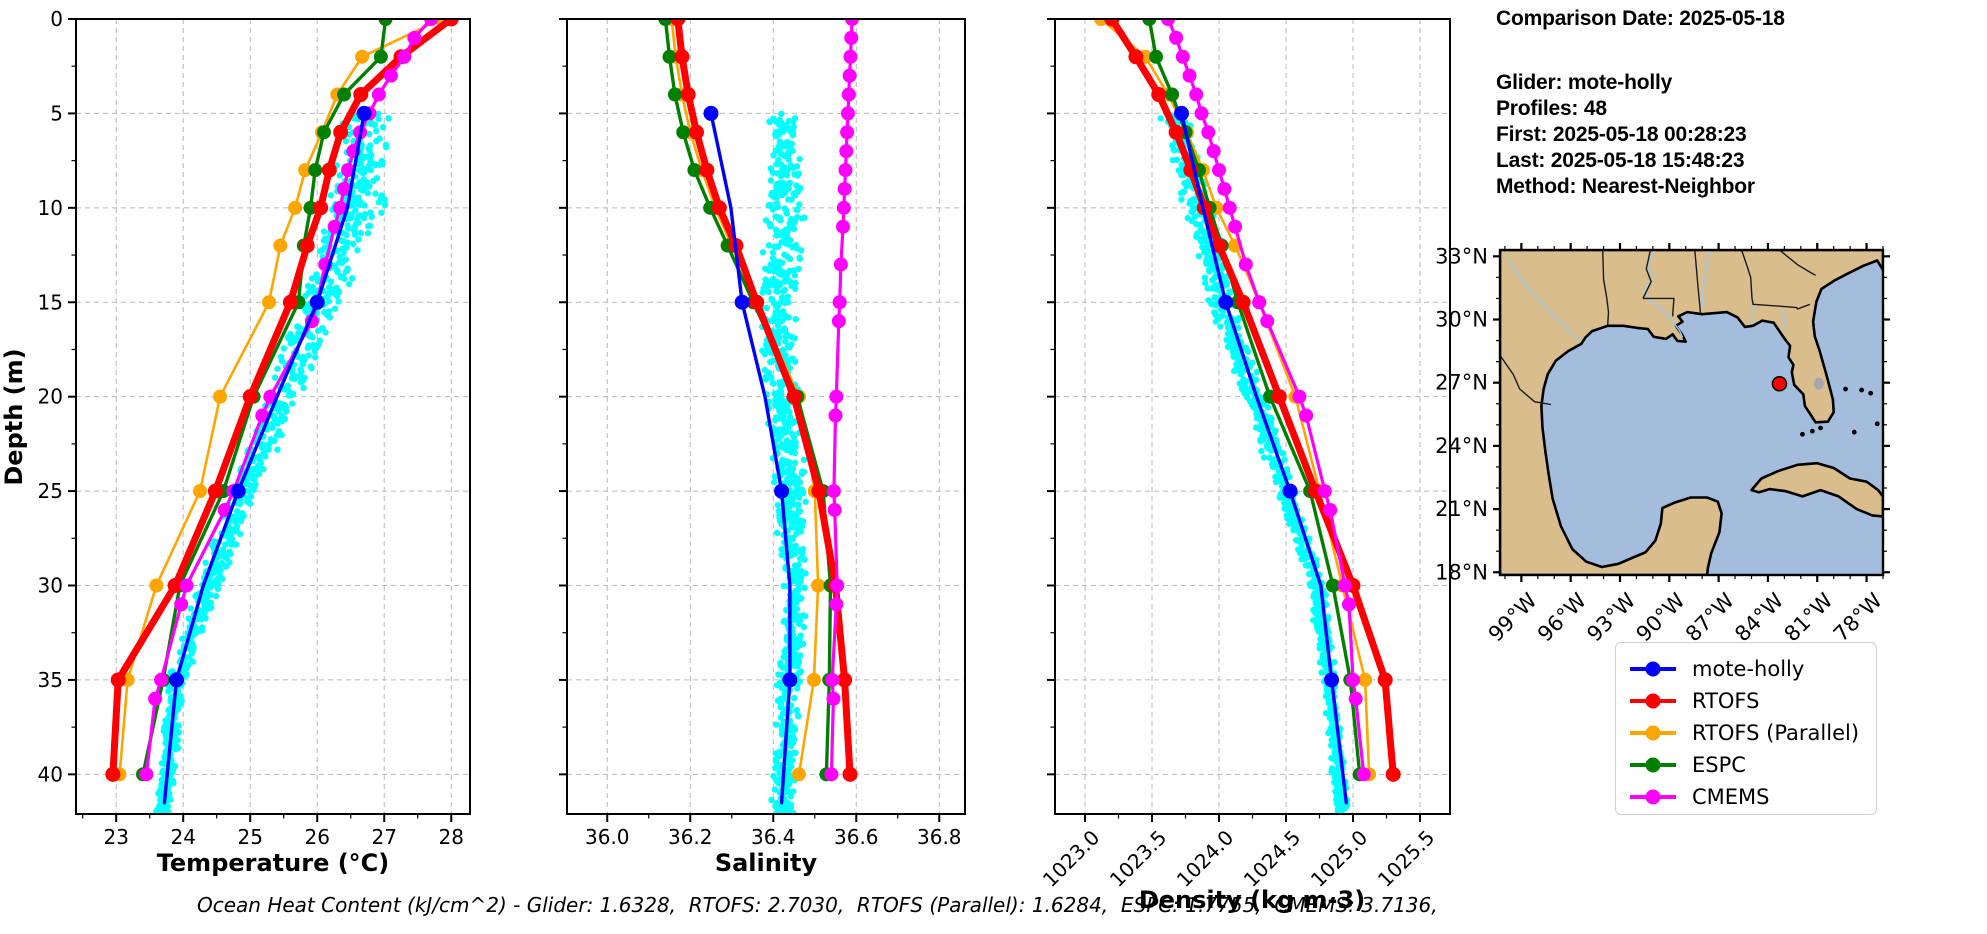  What do you see at coordinates (773, 837) in the screenshot?
I see `x-tick-label: 36.4` at bounding box center [773, 837].